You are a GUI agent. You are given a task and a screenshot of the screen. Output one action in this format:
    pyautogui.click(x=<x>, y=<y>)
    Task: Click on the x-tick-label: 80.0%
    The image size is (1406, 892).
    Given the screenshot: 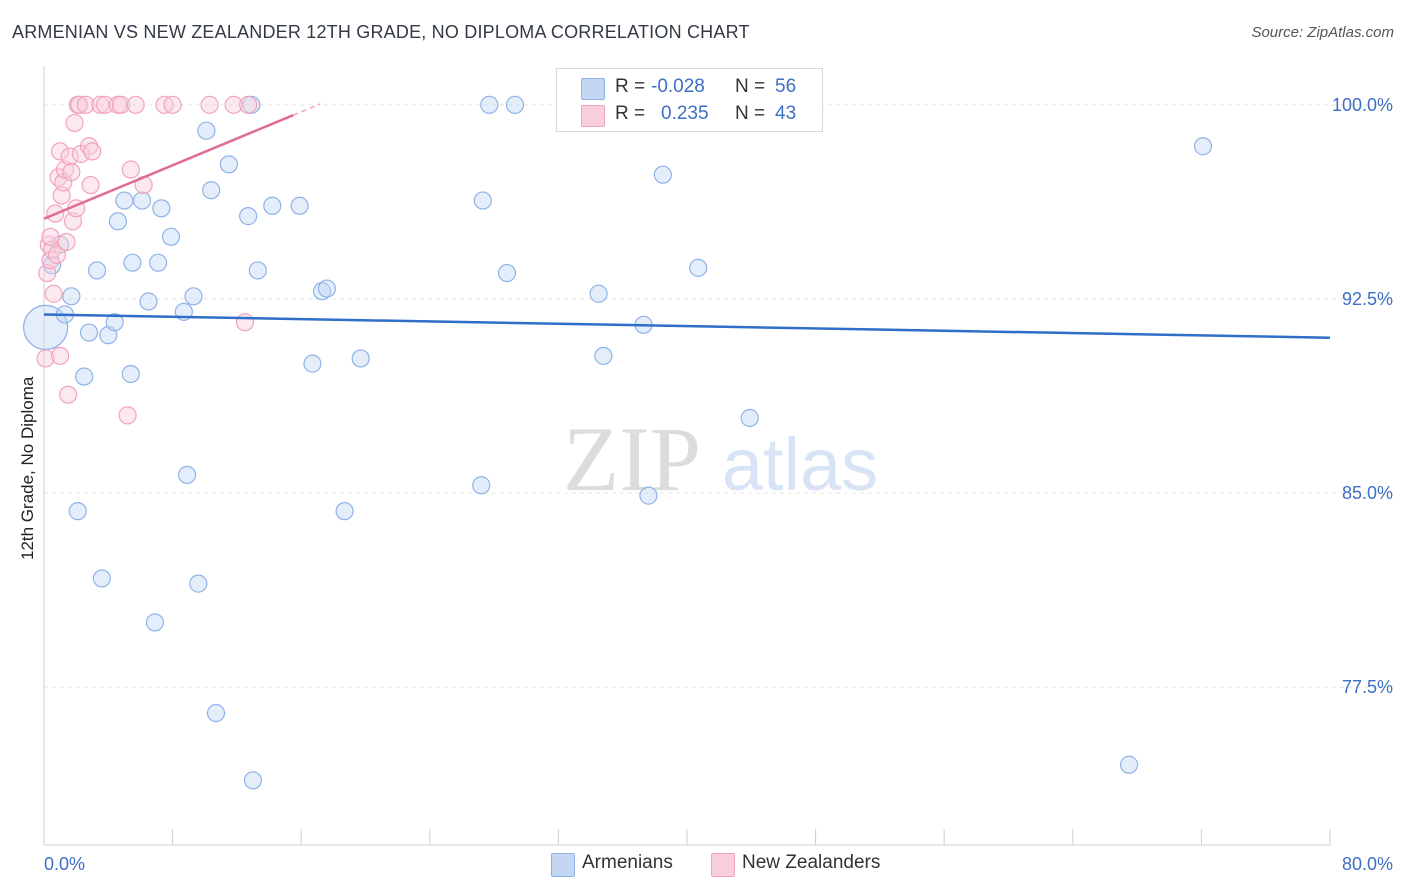 What is the action you would take?
    pyautogui.click(x=1367, y=864)
    